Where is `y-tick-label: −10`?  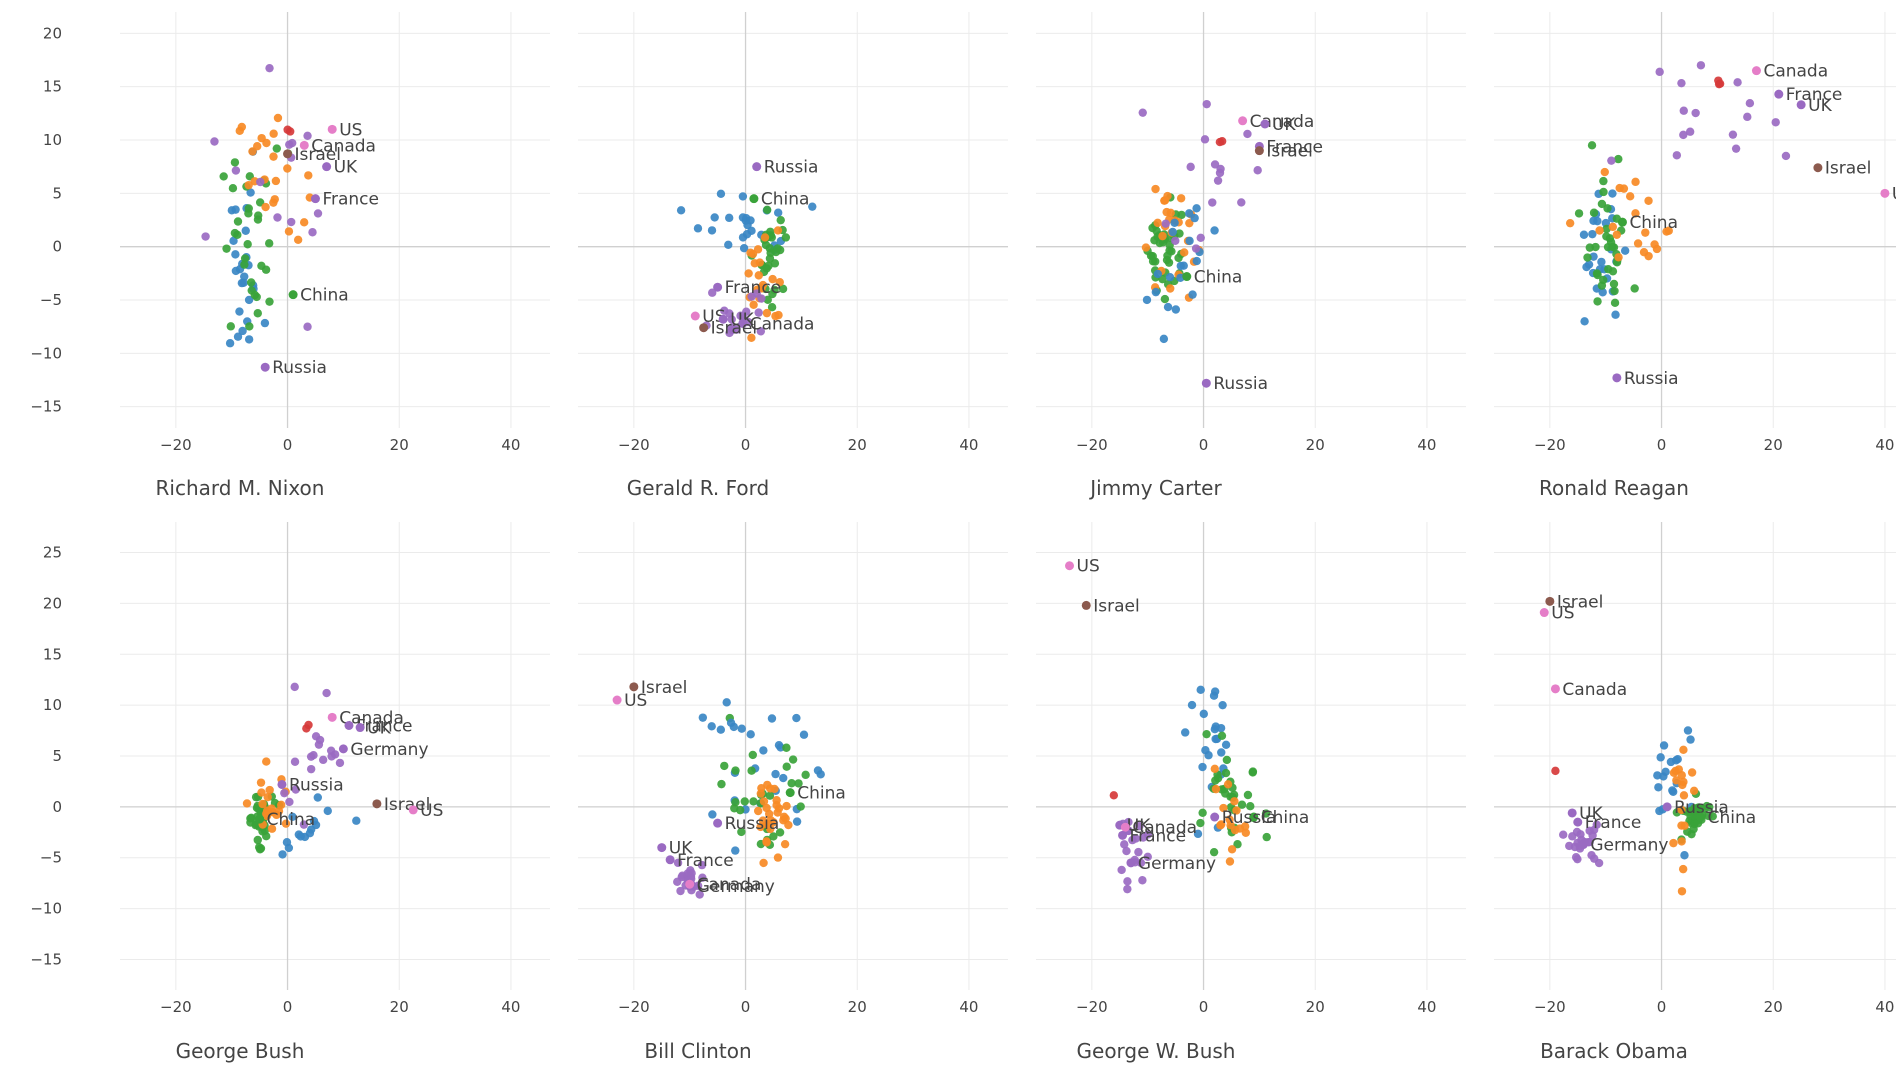
y-tick-label: −10 is located at coordinates (46, 909).